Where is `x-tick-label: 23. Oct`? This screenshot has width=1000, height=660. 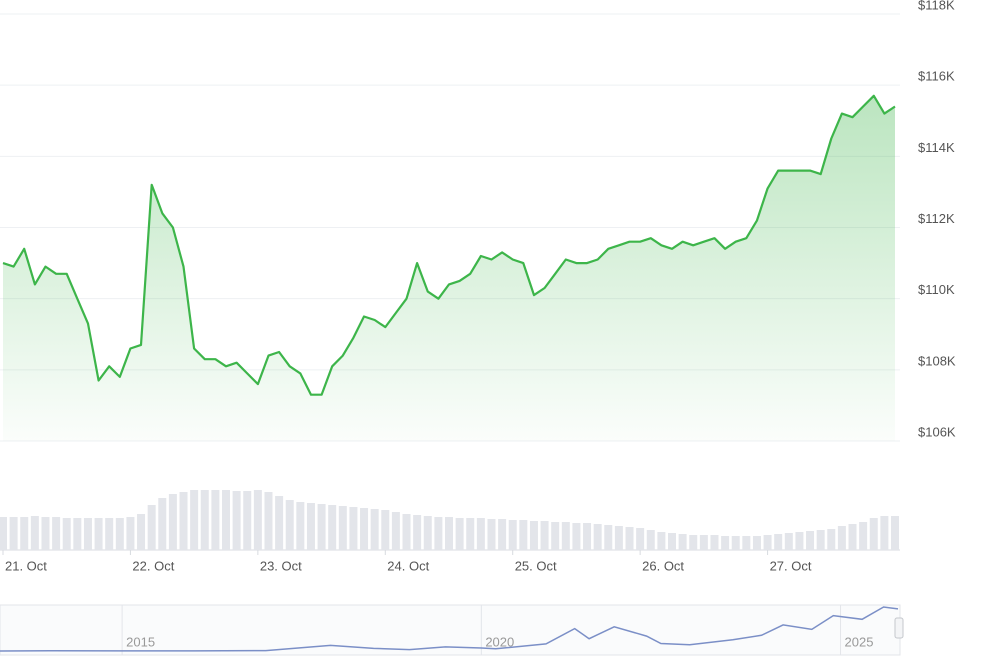 x-tick-label: 23. Oct is located at coordinates (281, 565).